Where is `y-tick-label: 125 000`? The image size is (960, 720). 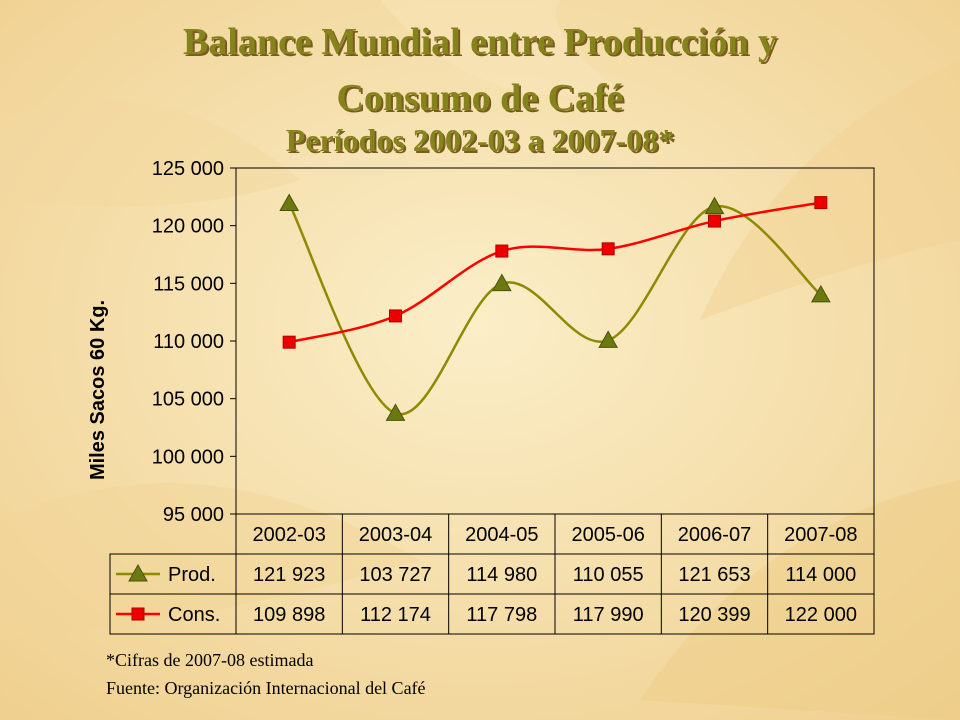 y-tick-label: 125 000 is located at coordinates (188, 169).